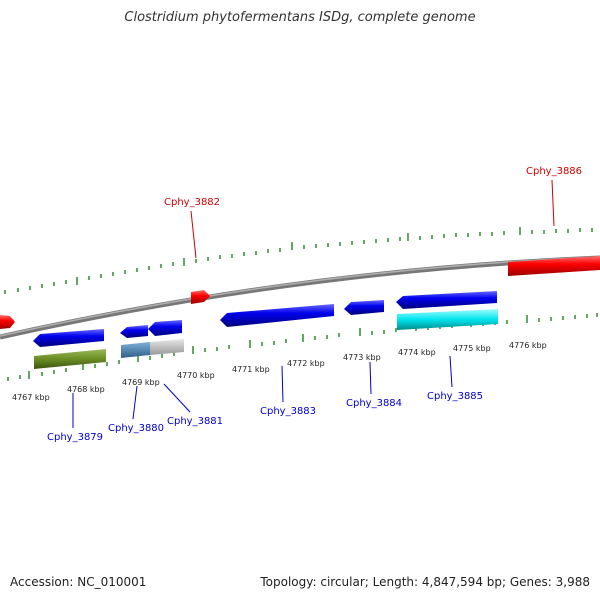 The height and width of the screenshot is (600, 600). What do you see at coordinates (417, 352) in the screenshot?
I see `kbp-label-4774: 4774 kbp` at bounding box center [417, 352].